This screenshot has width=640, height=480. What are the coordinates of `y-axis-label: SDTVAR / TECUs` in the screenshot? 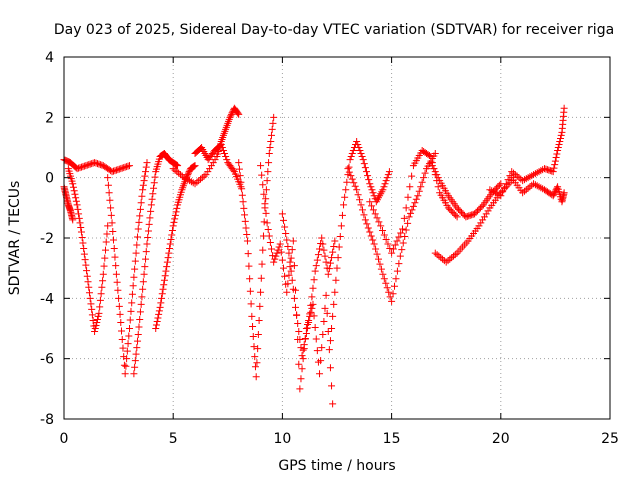 It's located at (15, 238).